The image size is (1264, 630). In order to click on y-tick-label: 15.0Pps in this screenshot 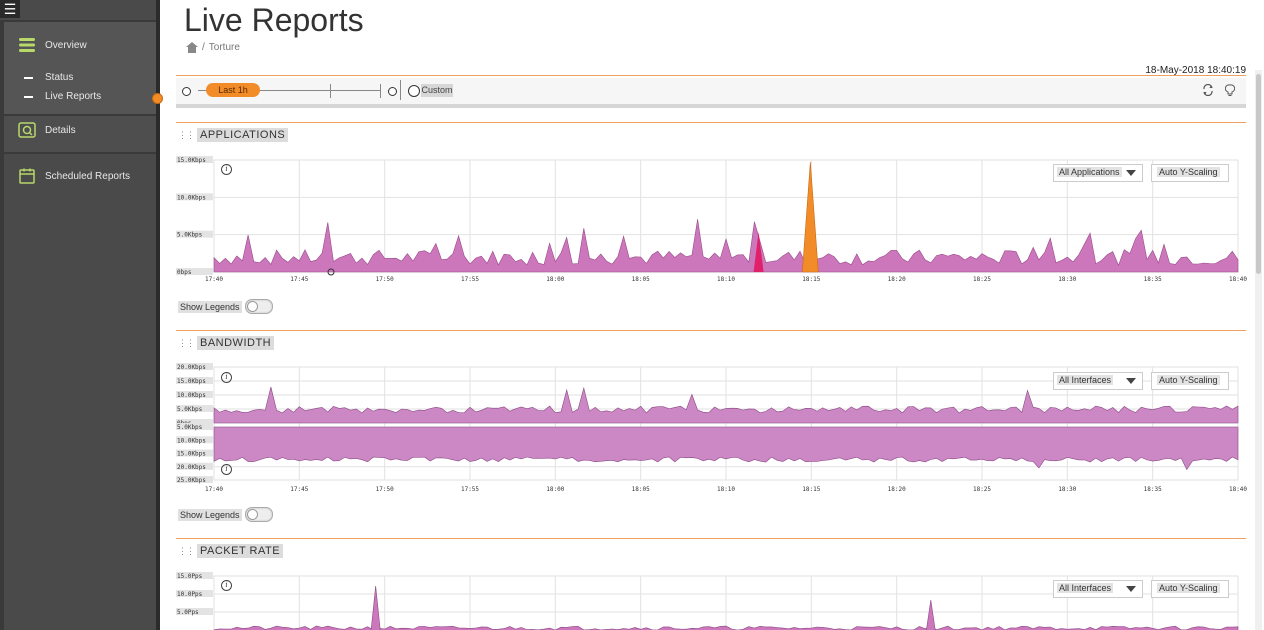, I will do `click(190, 576)`.